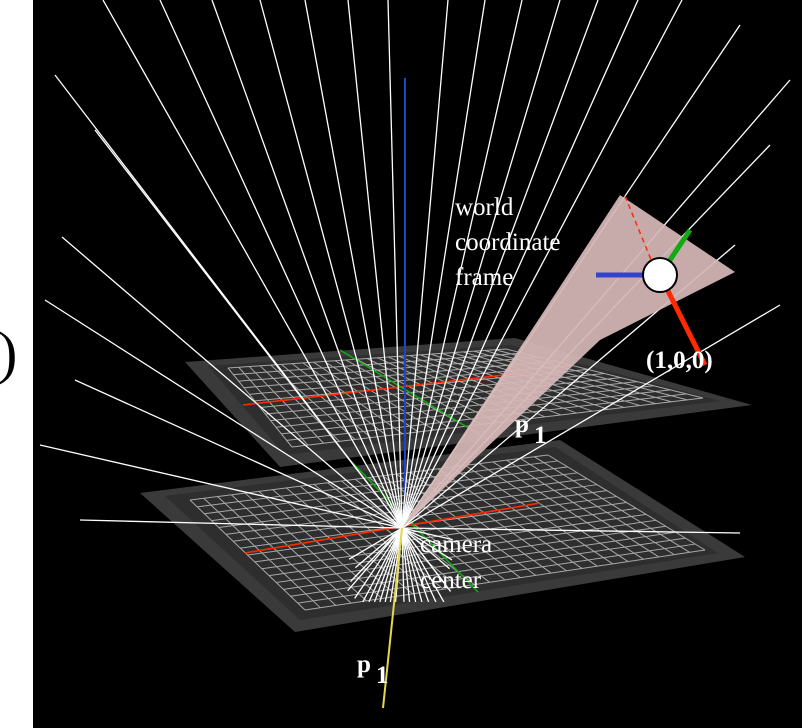  I want to click on object-frame, so click(652, 297).